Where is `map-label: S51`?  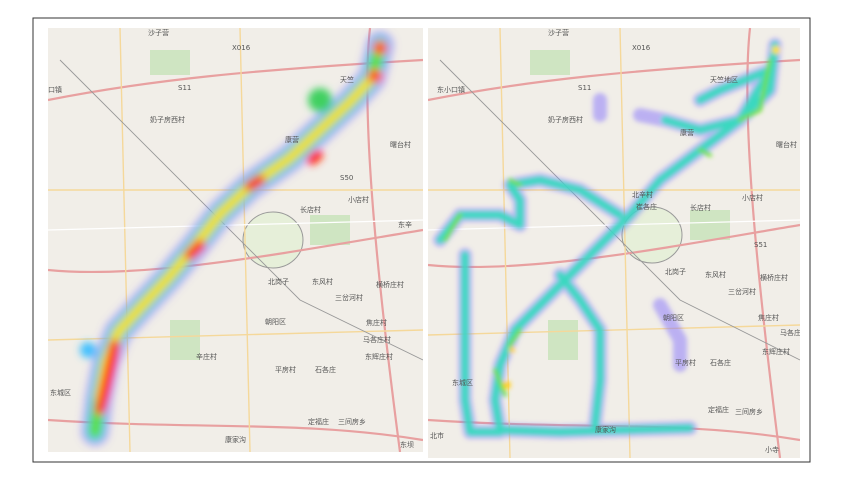
map-label: S51 is located at coordinates (760, 245).